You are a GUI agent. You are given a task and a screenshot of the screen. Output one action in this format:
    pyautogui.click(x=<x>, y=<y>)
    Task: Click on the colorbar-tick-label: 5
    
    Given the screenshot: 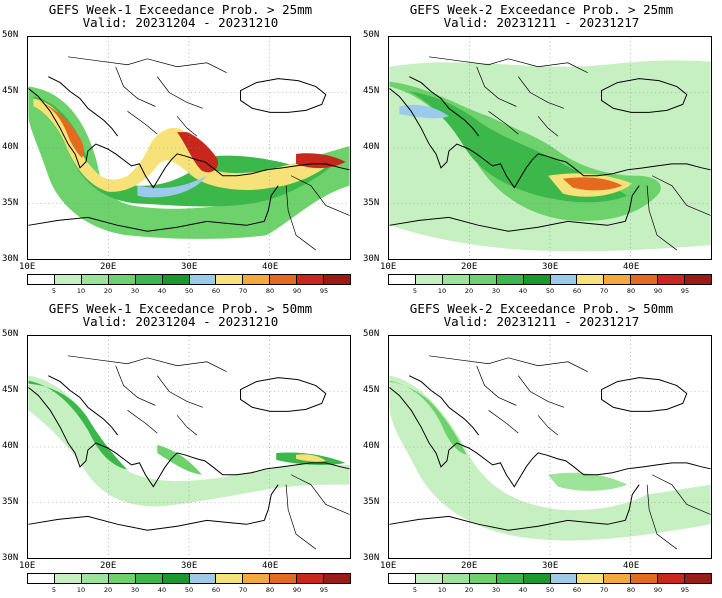 What is the action you would take?
    pyautogui.click(x=54, y=590)
    